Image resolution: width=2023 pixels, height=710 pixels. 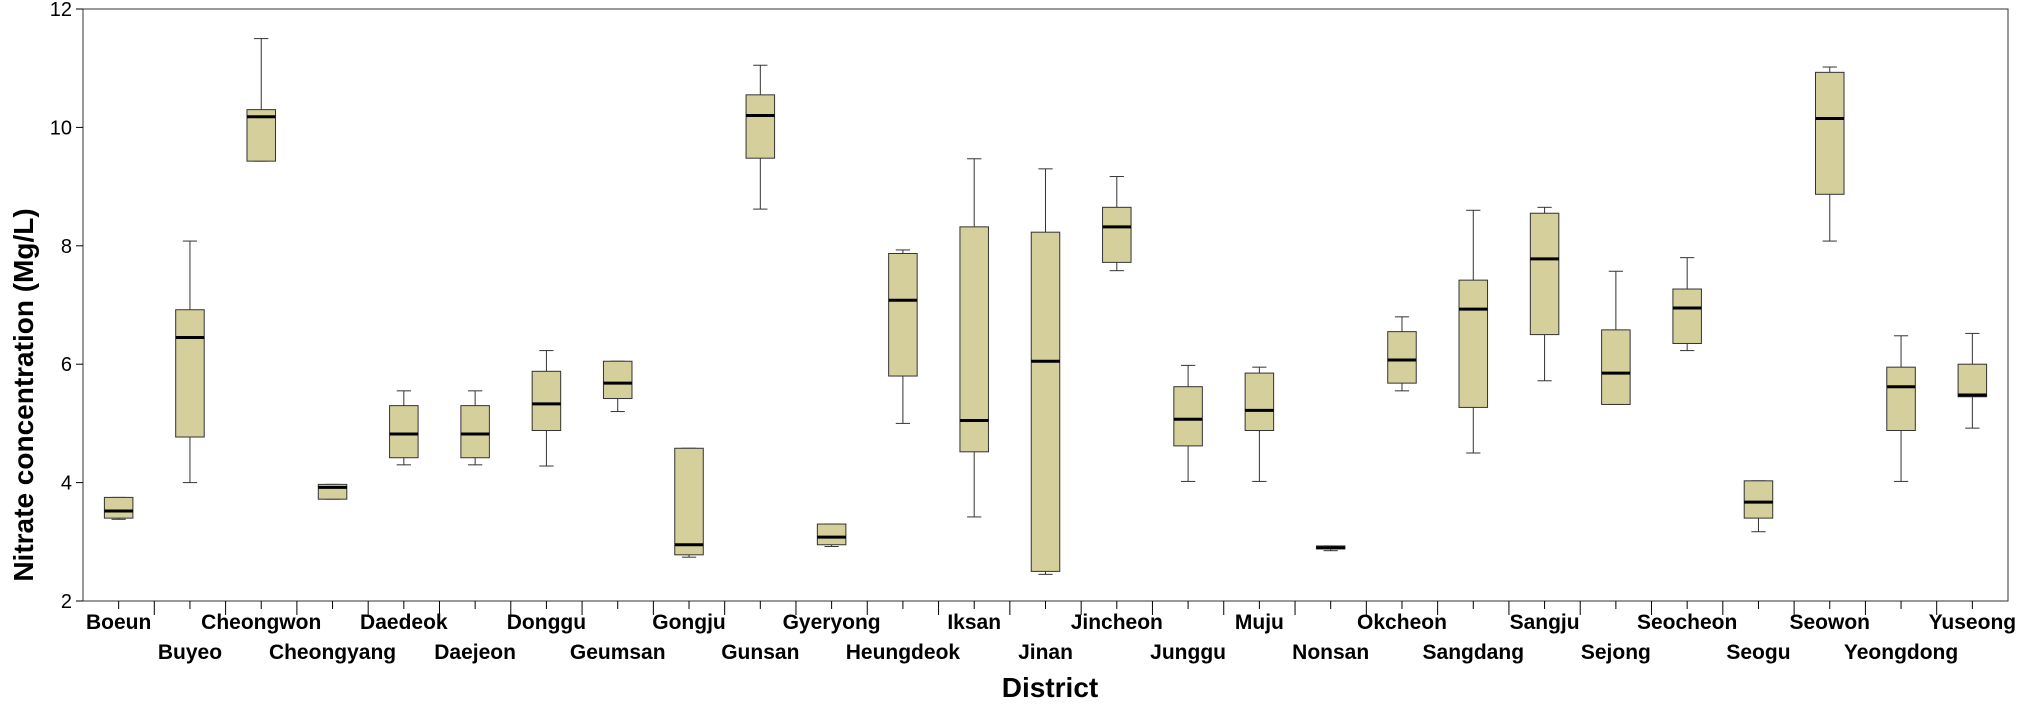 I want to click on x-tick-label: Seocheon, so click(x=1687, y=622).